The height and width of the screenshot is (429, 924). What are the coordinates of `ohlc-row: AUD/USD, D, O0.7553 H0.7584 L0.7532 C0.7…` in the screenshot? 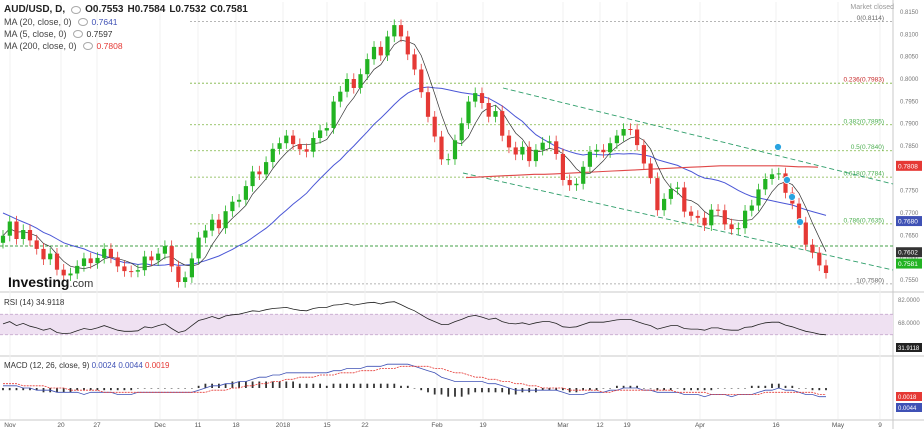 It's located at (126, 10).